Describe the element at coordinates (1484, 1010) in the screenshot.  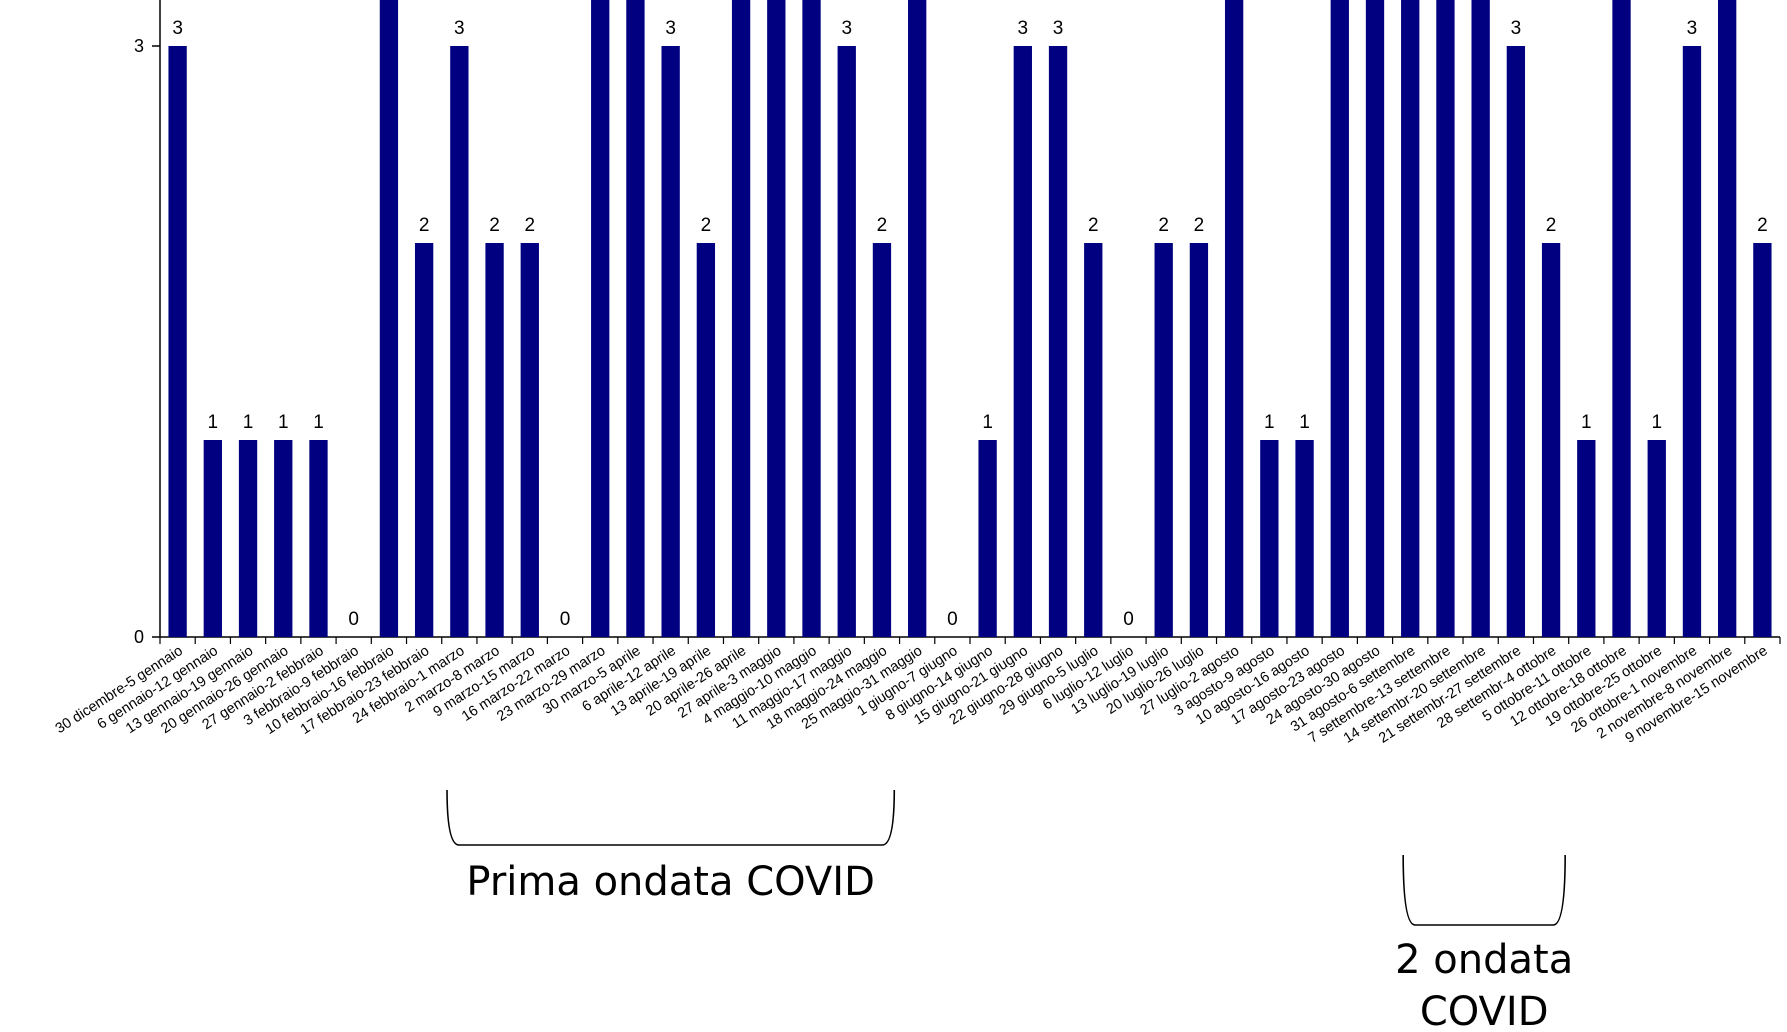
I see `annotation-text: COVID` at that location.